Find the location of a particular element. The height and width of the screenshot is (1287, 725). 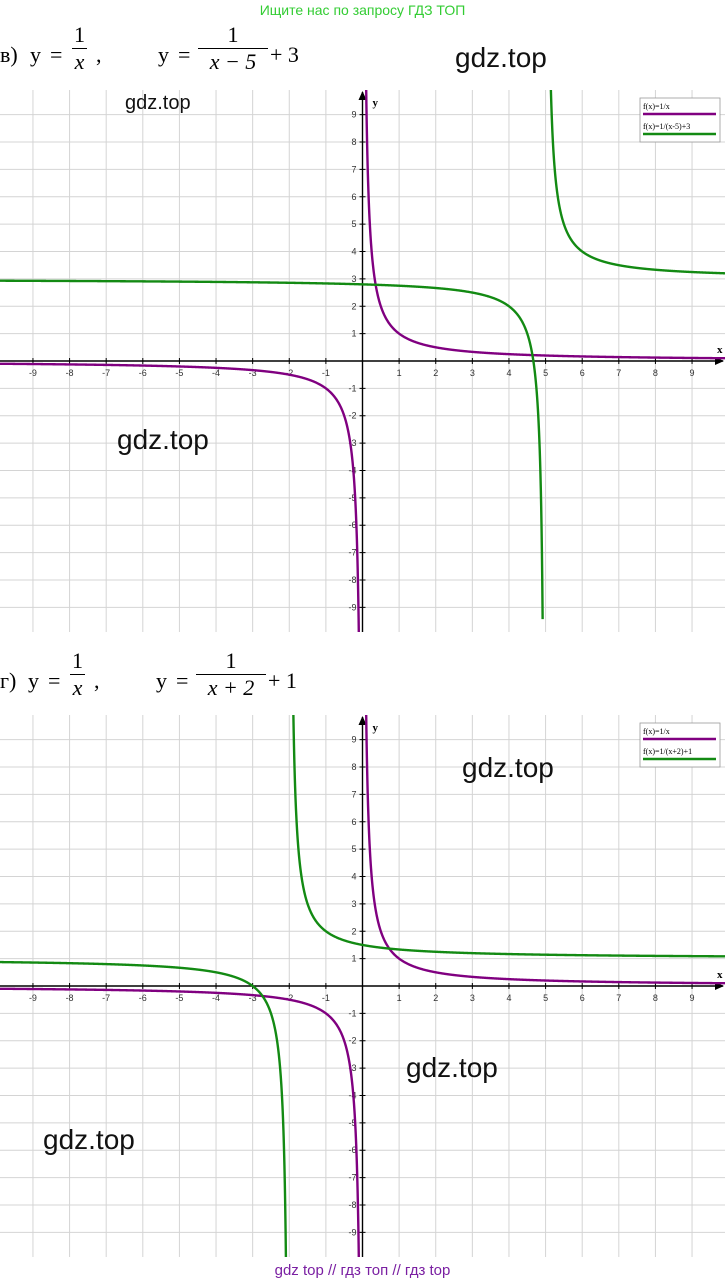

y-tick-label: 2 is located at coordinates (353, 306).